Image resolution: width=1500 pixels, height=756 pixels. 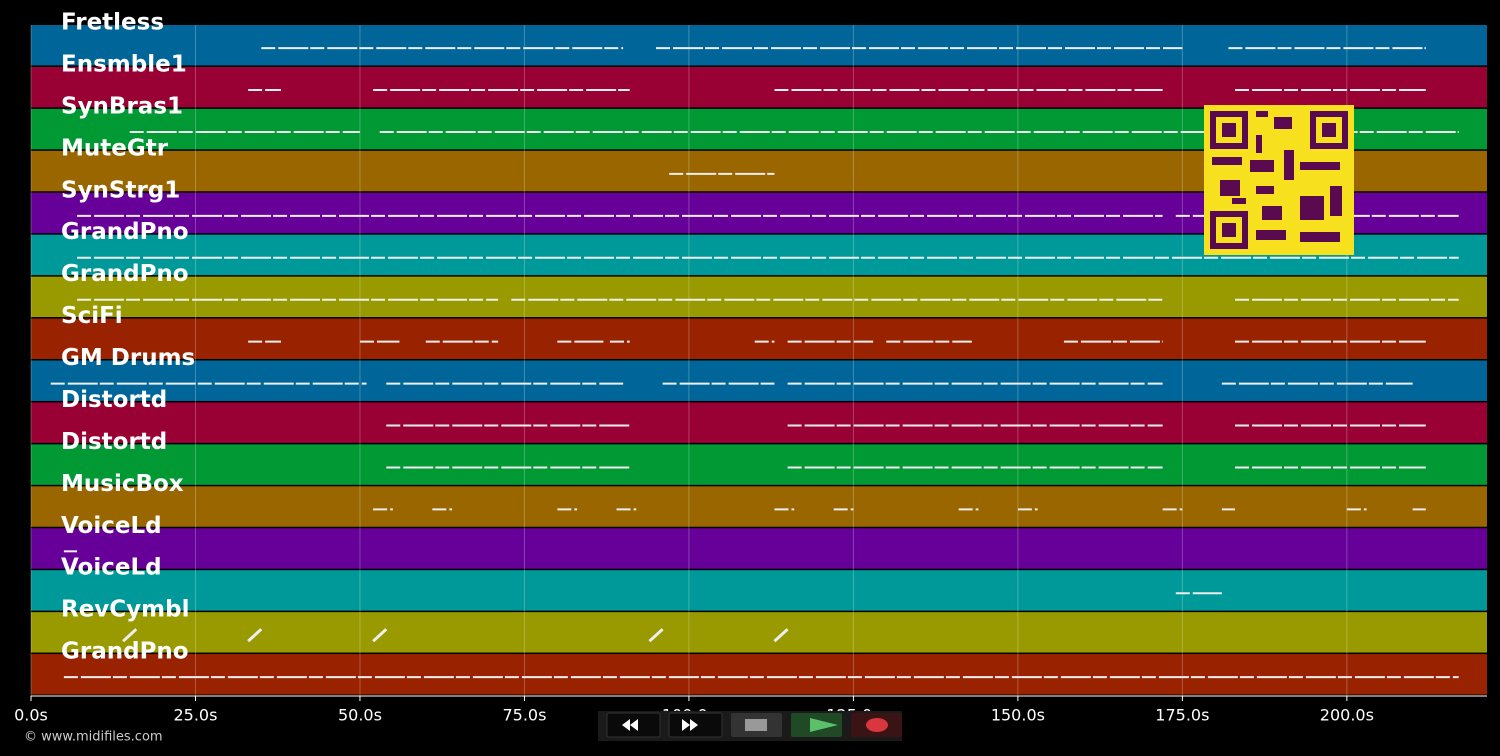 What do you see at coordinates (124, 64) in the screenshot?
I see `track-name: Ensmble1` at bounding box center [124, 64].